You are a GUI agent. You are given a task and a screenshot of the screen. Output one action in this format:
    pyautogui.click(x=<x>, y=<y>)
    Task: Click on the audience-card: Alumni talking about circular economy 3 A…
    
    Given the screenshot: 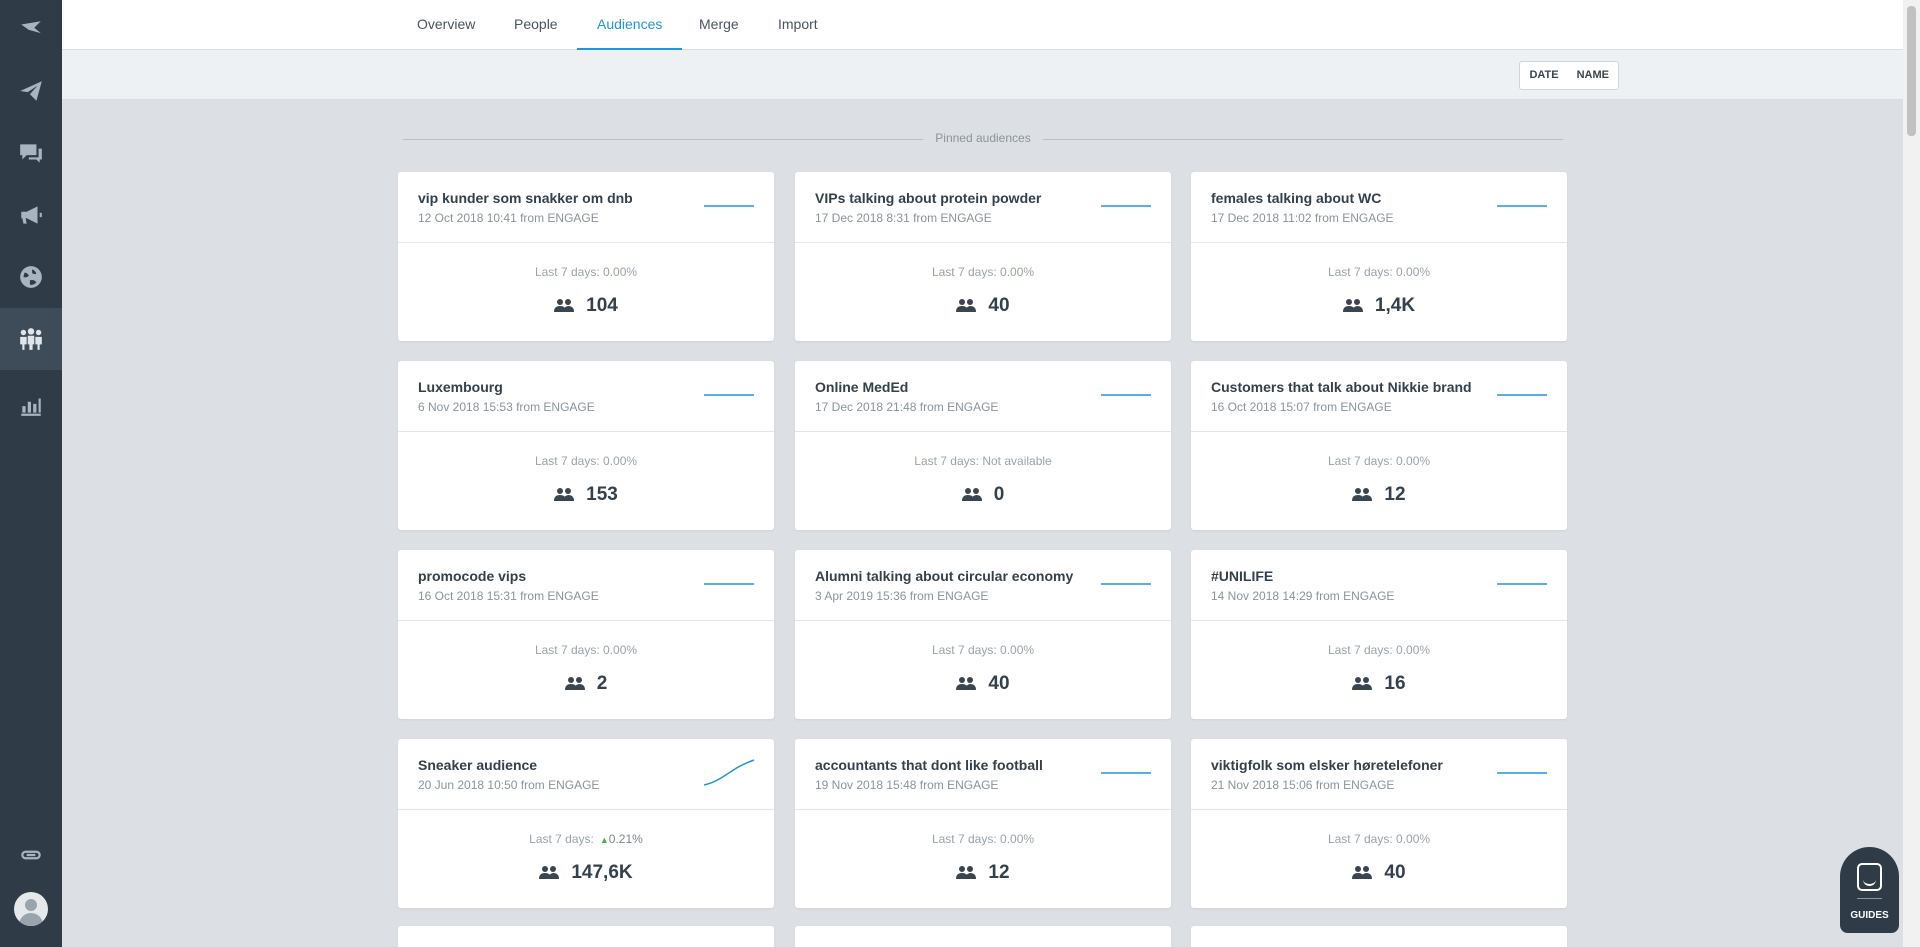 What is the action you would take?
    pyautogui.click(x=983, y=634)
    